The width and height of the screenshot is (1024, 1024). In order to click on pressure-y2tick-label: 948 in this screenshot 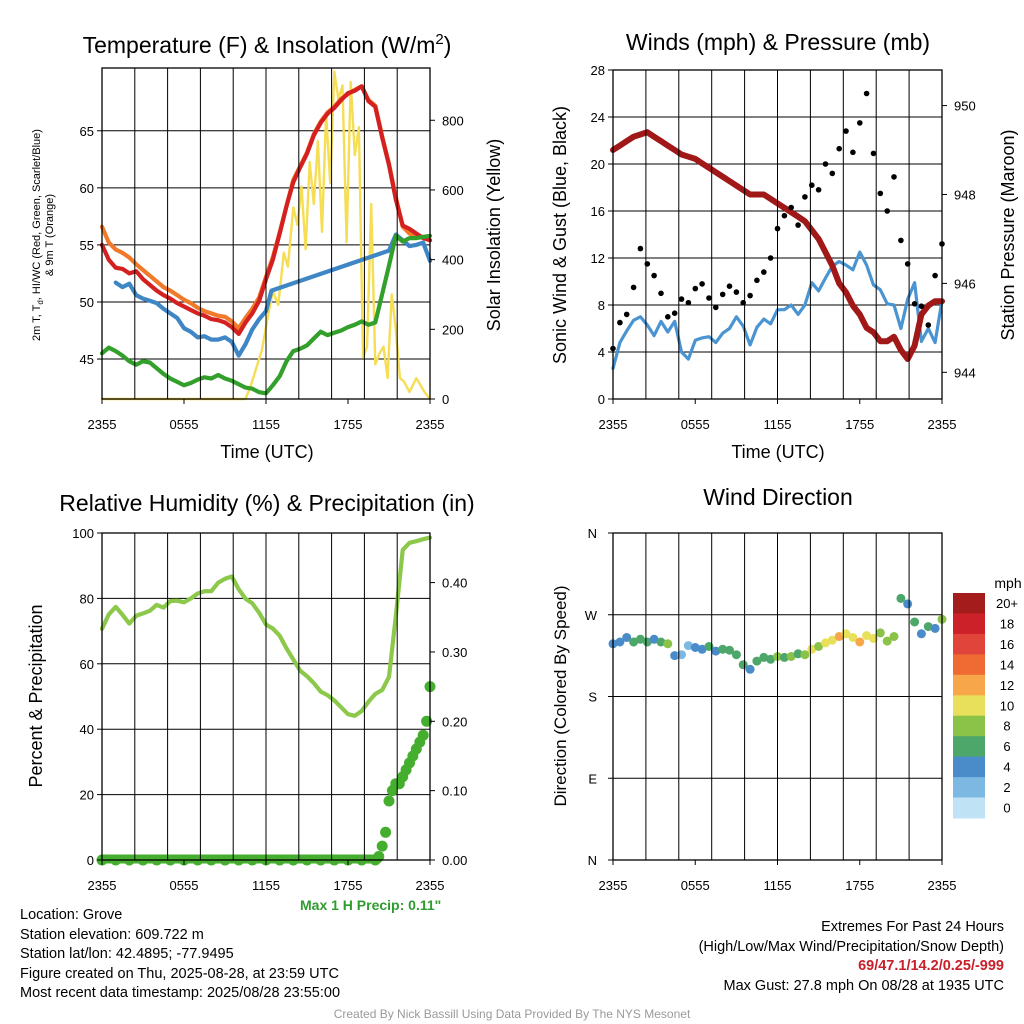, I will do `click(965, 194)`.